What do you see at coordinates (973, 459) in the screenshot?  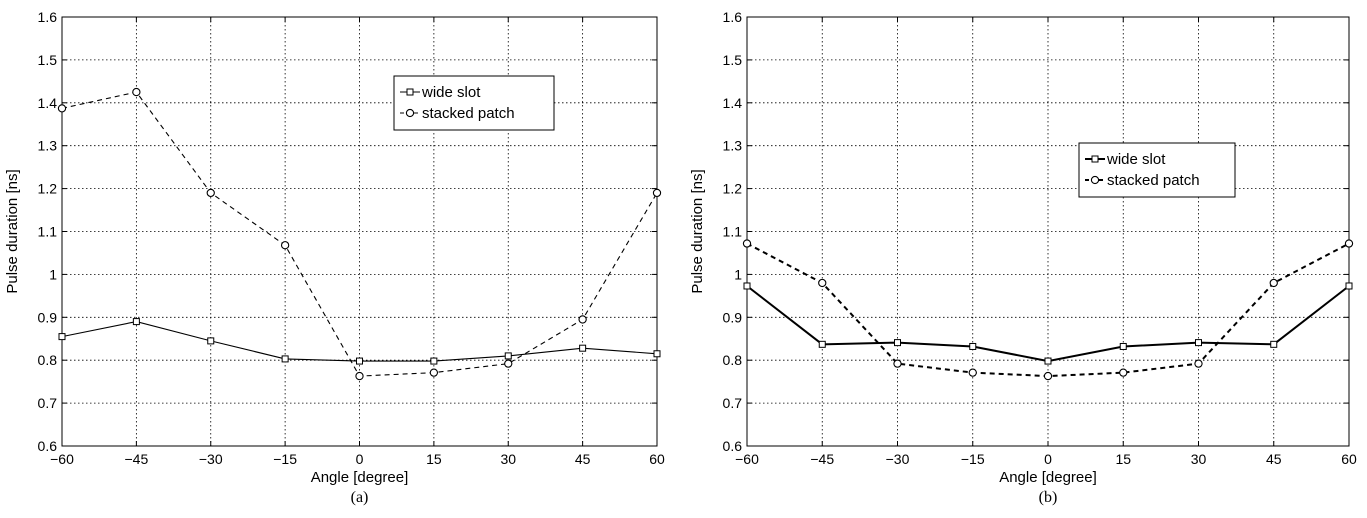 I see `x-tick-label: −15` at bounding box center [973, 459].